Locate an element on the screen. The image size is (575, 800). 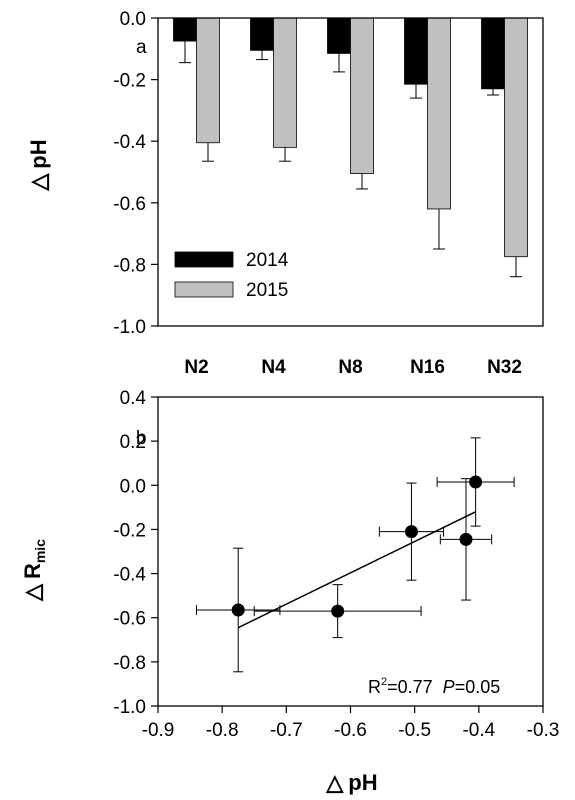
panel-b-label: b is located at coordinates (141, 438).